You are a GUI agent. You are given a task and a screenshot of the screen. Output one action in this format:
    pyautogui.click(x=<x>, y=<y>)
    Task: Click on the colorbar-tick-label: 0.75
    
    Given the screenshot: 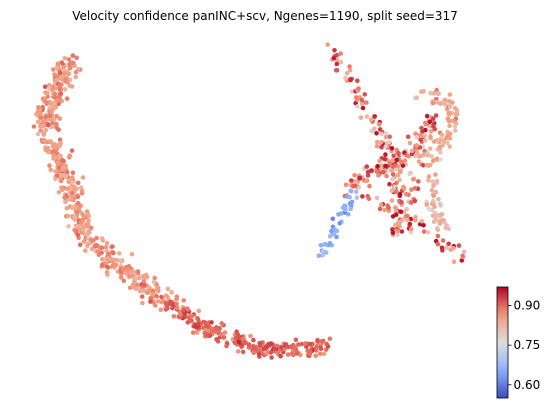 What is the action you would take?
    pyautogui.click(x=527, y=345)
    